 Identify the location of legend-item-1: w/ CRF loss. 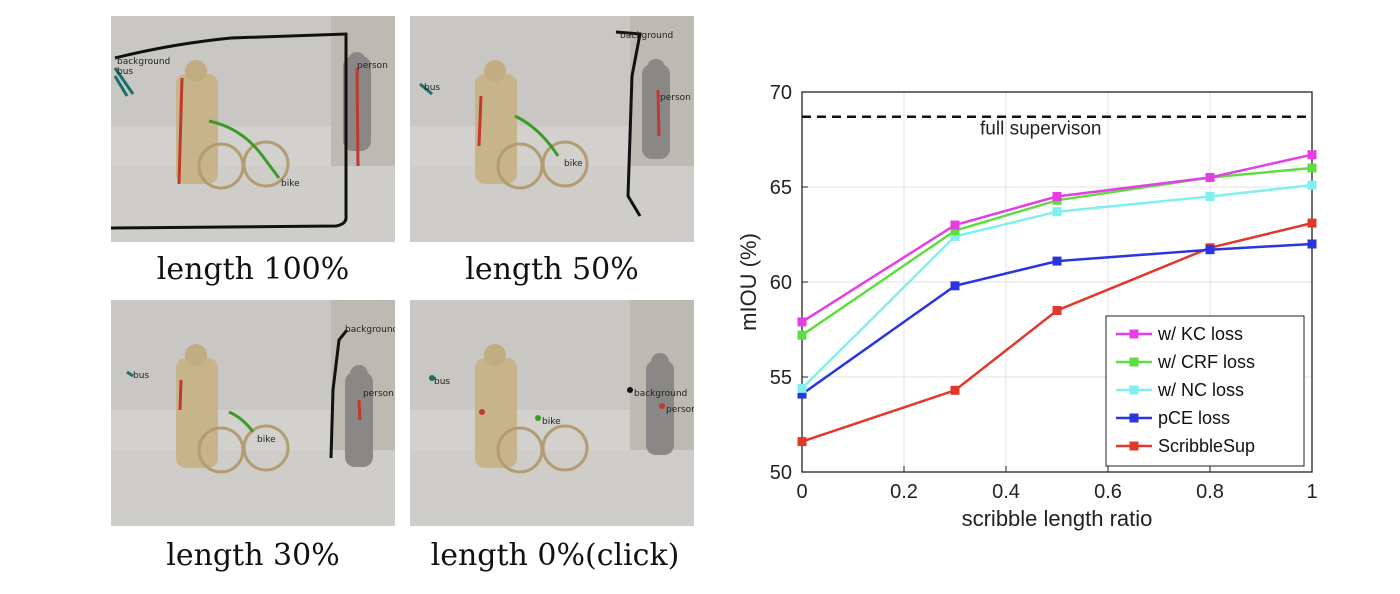
(1185, 362).